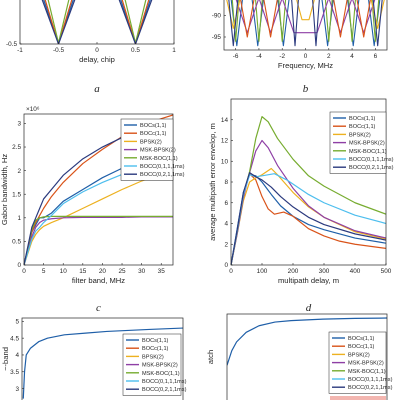 This screenshot has height=400, width=400. What do you see at coordinates (103, 271) in the screenshot?
I see `x-tick-label: 20` at bounding box center [103, 271].